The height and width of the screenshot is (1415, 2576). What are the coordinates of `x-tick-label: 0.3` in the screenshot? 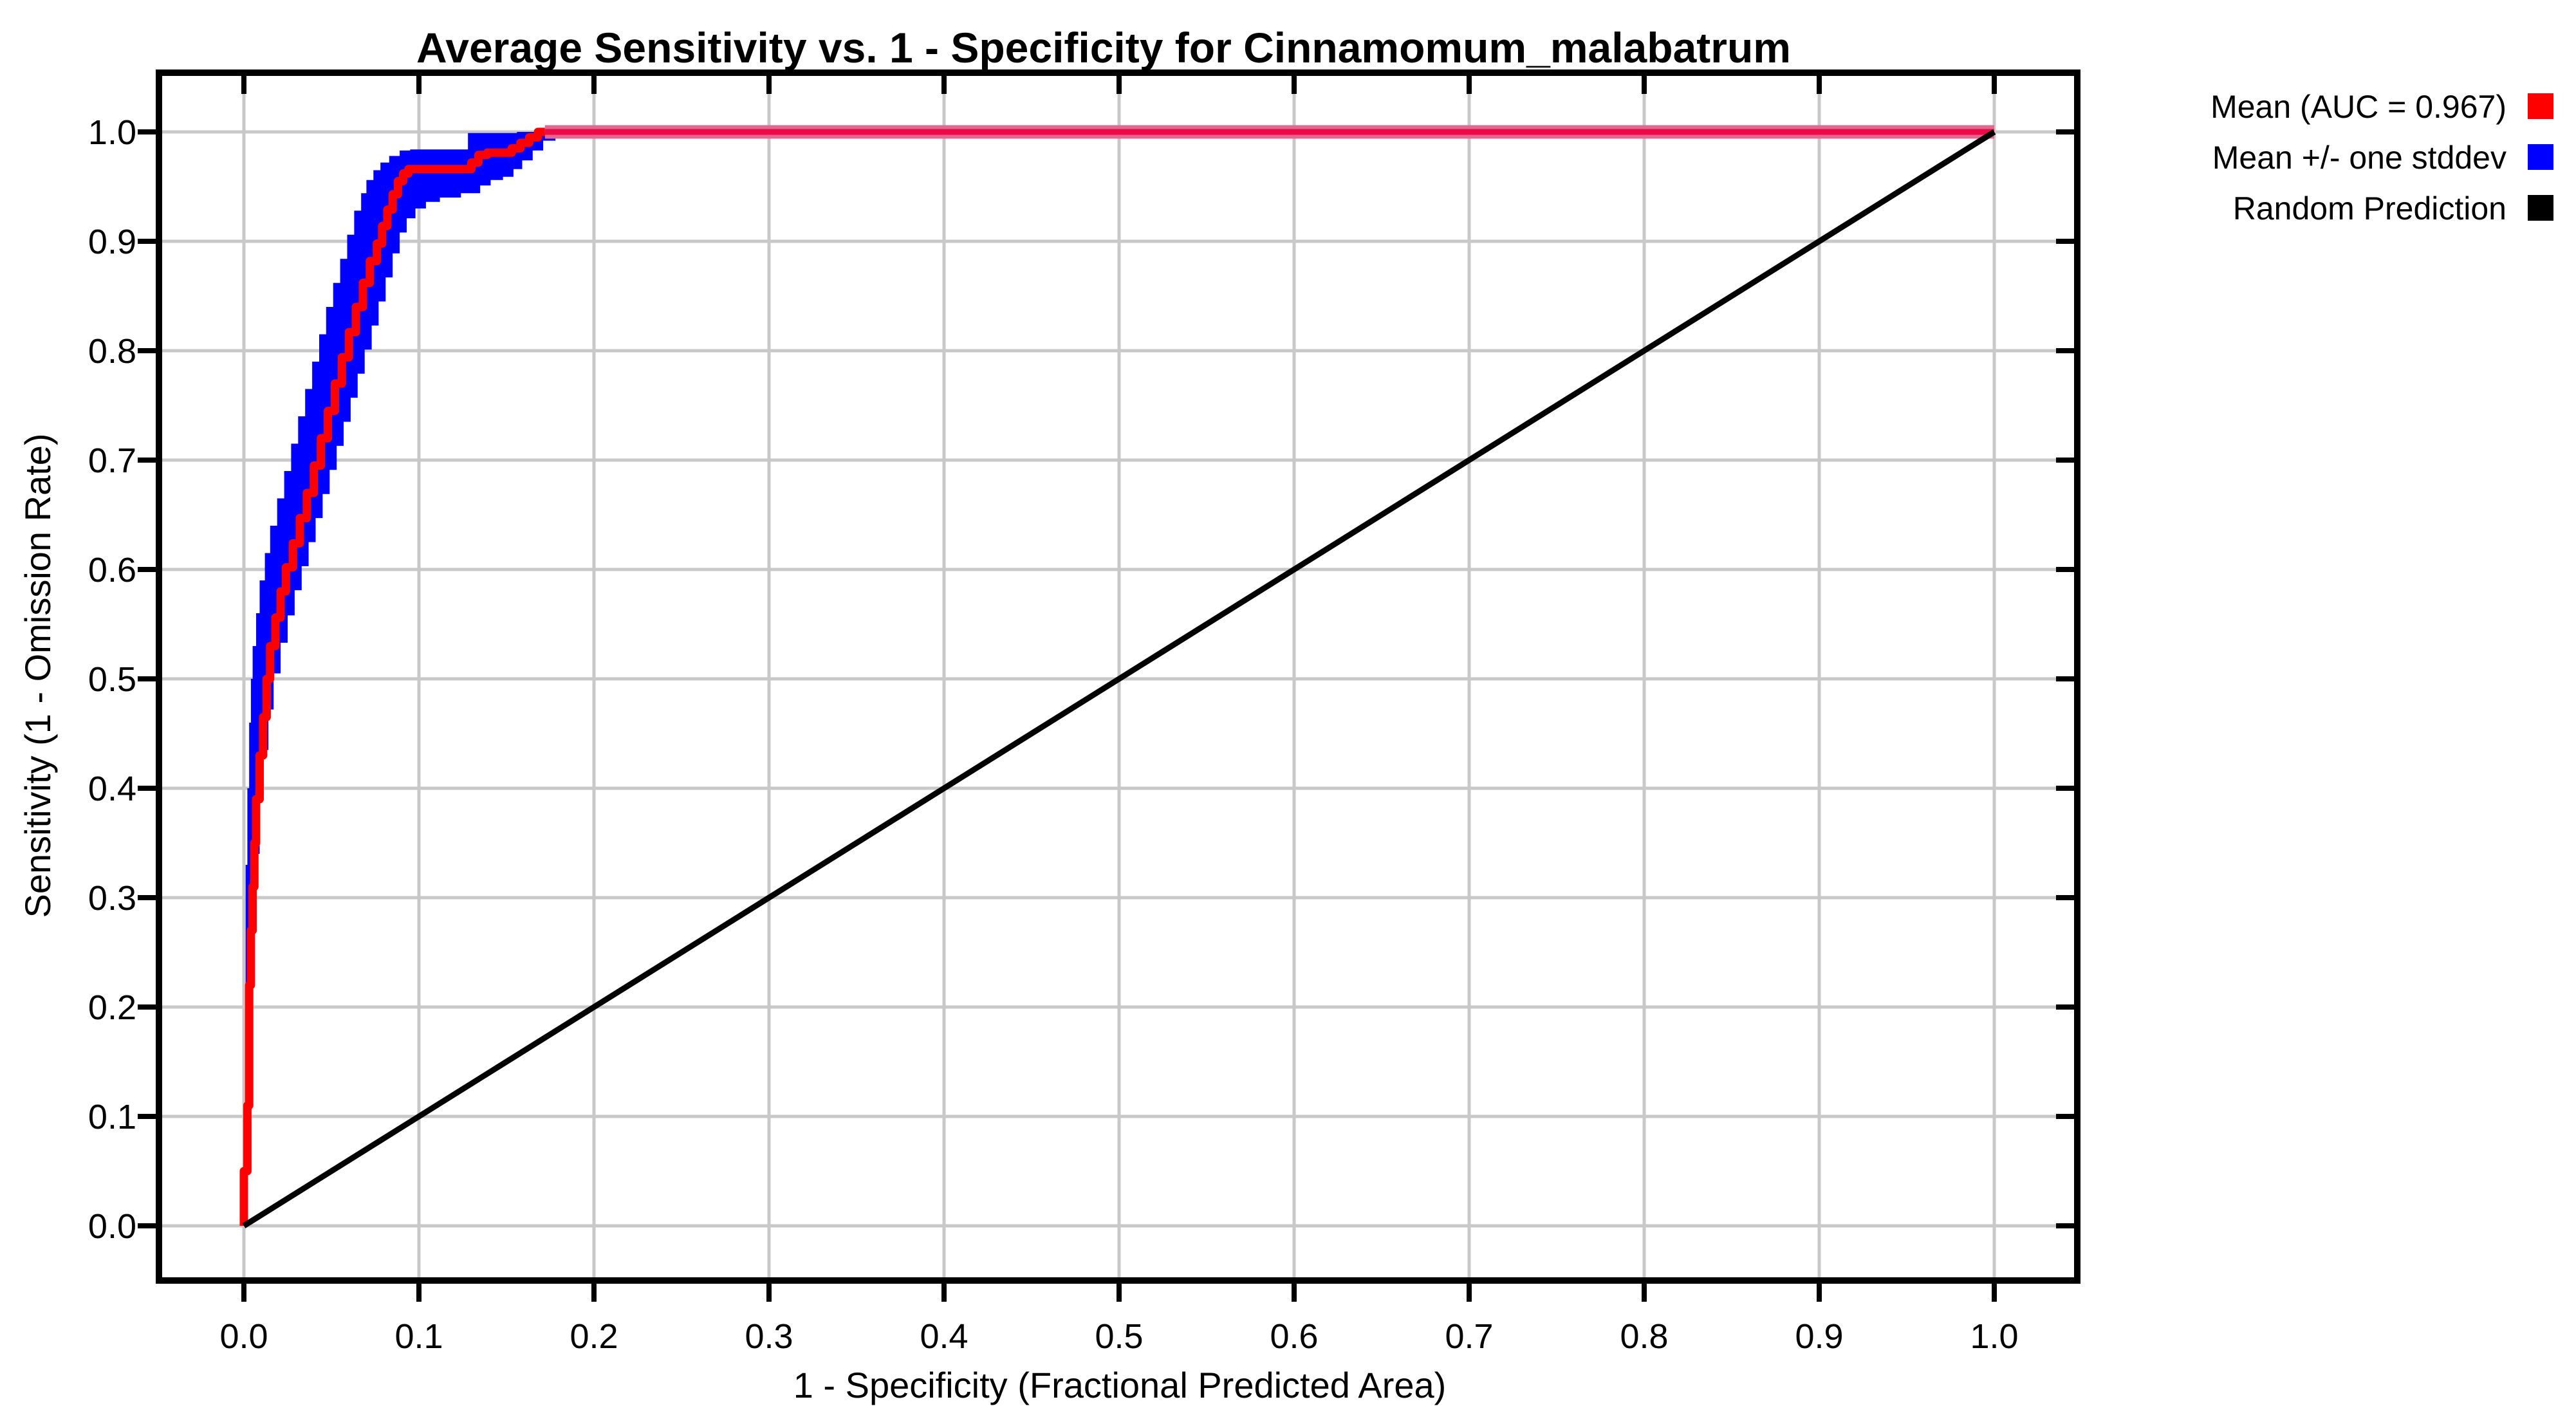 It's located at (769, 1336).